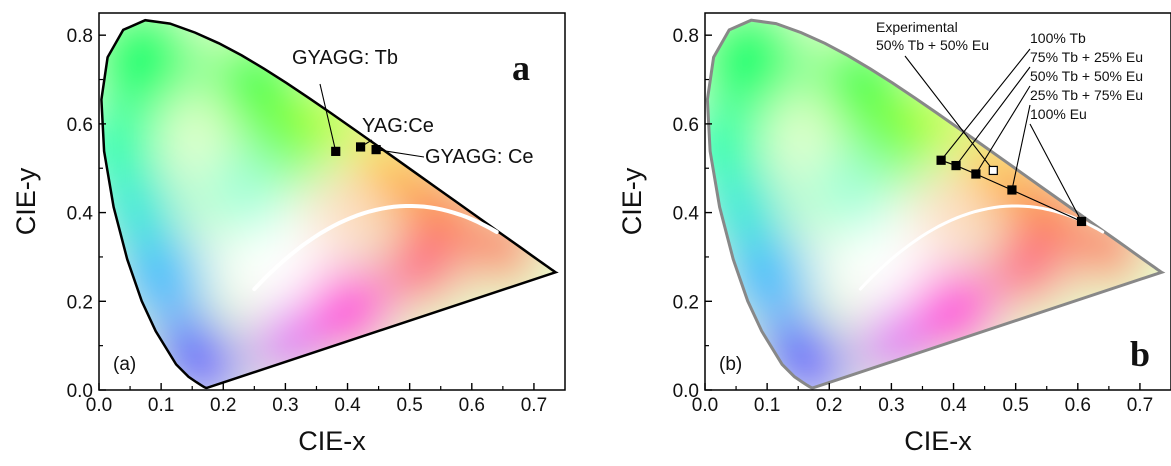 The image size is (1171, 466). What do you see at coordinates (413, 107) in the screenshot?
I see `callouts-a: GYAGG: Tb YAG:Ce GYAGG: Ce` at bounding box center [413, 107].